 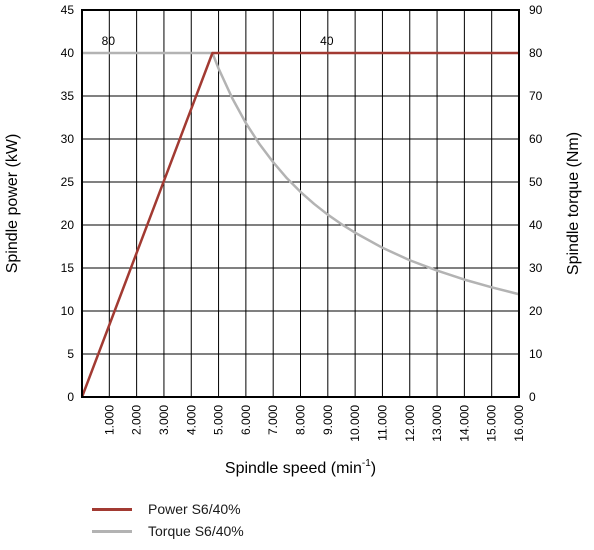 I want to click on legend-swatch-power, so click(x=112, y=509).